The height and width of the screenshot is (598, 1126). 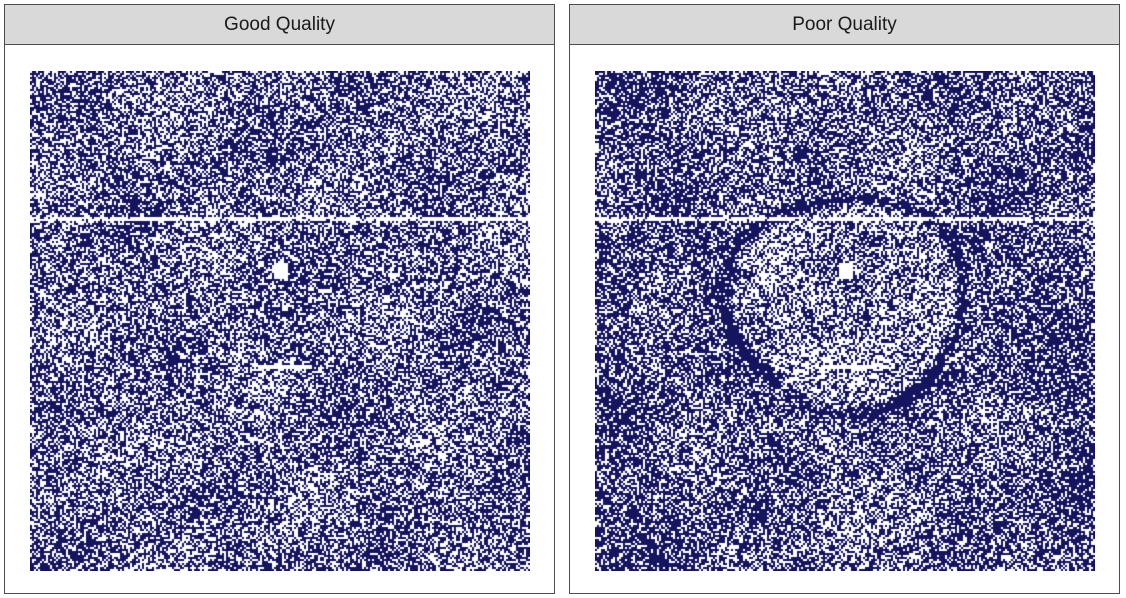 I want to click on panel-title: Poor Quality, so click(x=844, y=25).